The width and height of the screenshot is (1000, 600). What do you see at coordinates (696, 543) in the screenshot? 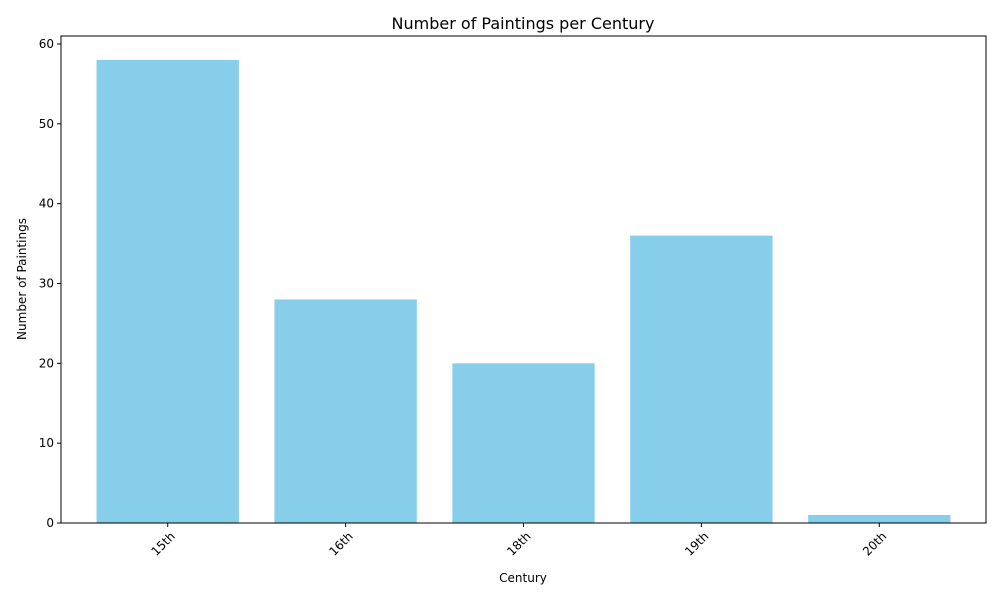
I see `x-tick-label: 19th` at bounding box center [696, 543].